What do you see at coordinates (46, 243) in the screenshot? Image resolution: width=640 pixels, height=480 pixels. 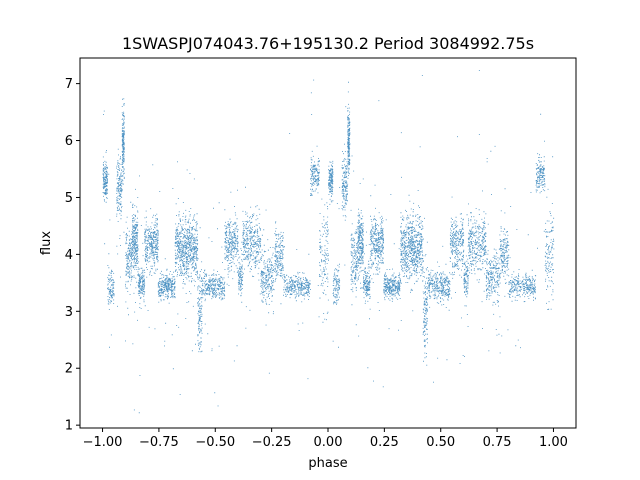 I see `y-axis-label: flux` at bounding box center [46, 243].